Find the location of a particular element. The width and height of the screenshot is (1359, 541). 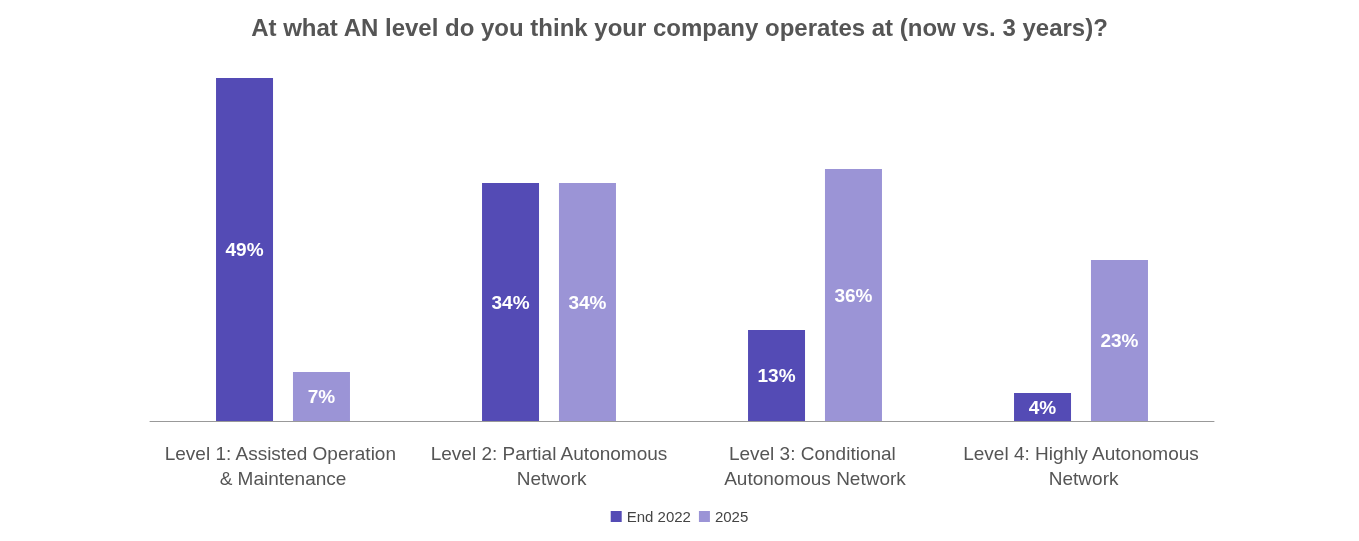

x-tick-label: Level 1: Assisted Operation & Maintenance is located at coordinates (283, 466).